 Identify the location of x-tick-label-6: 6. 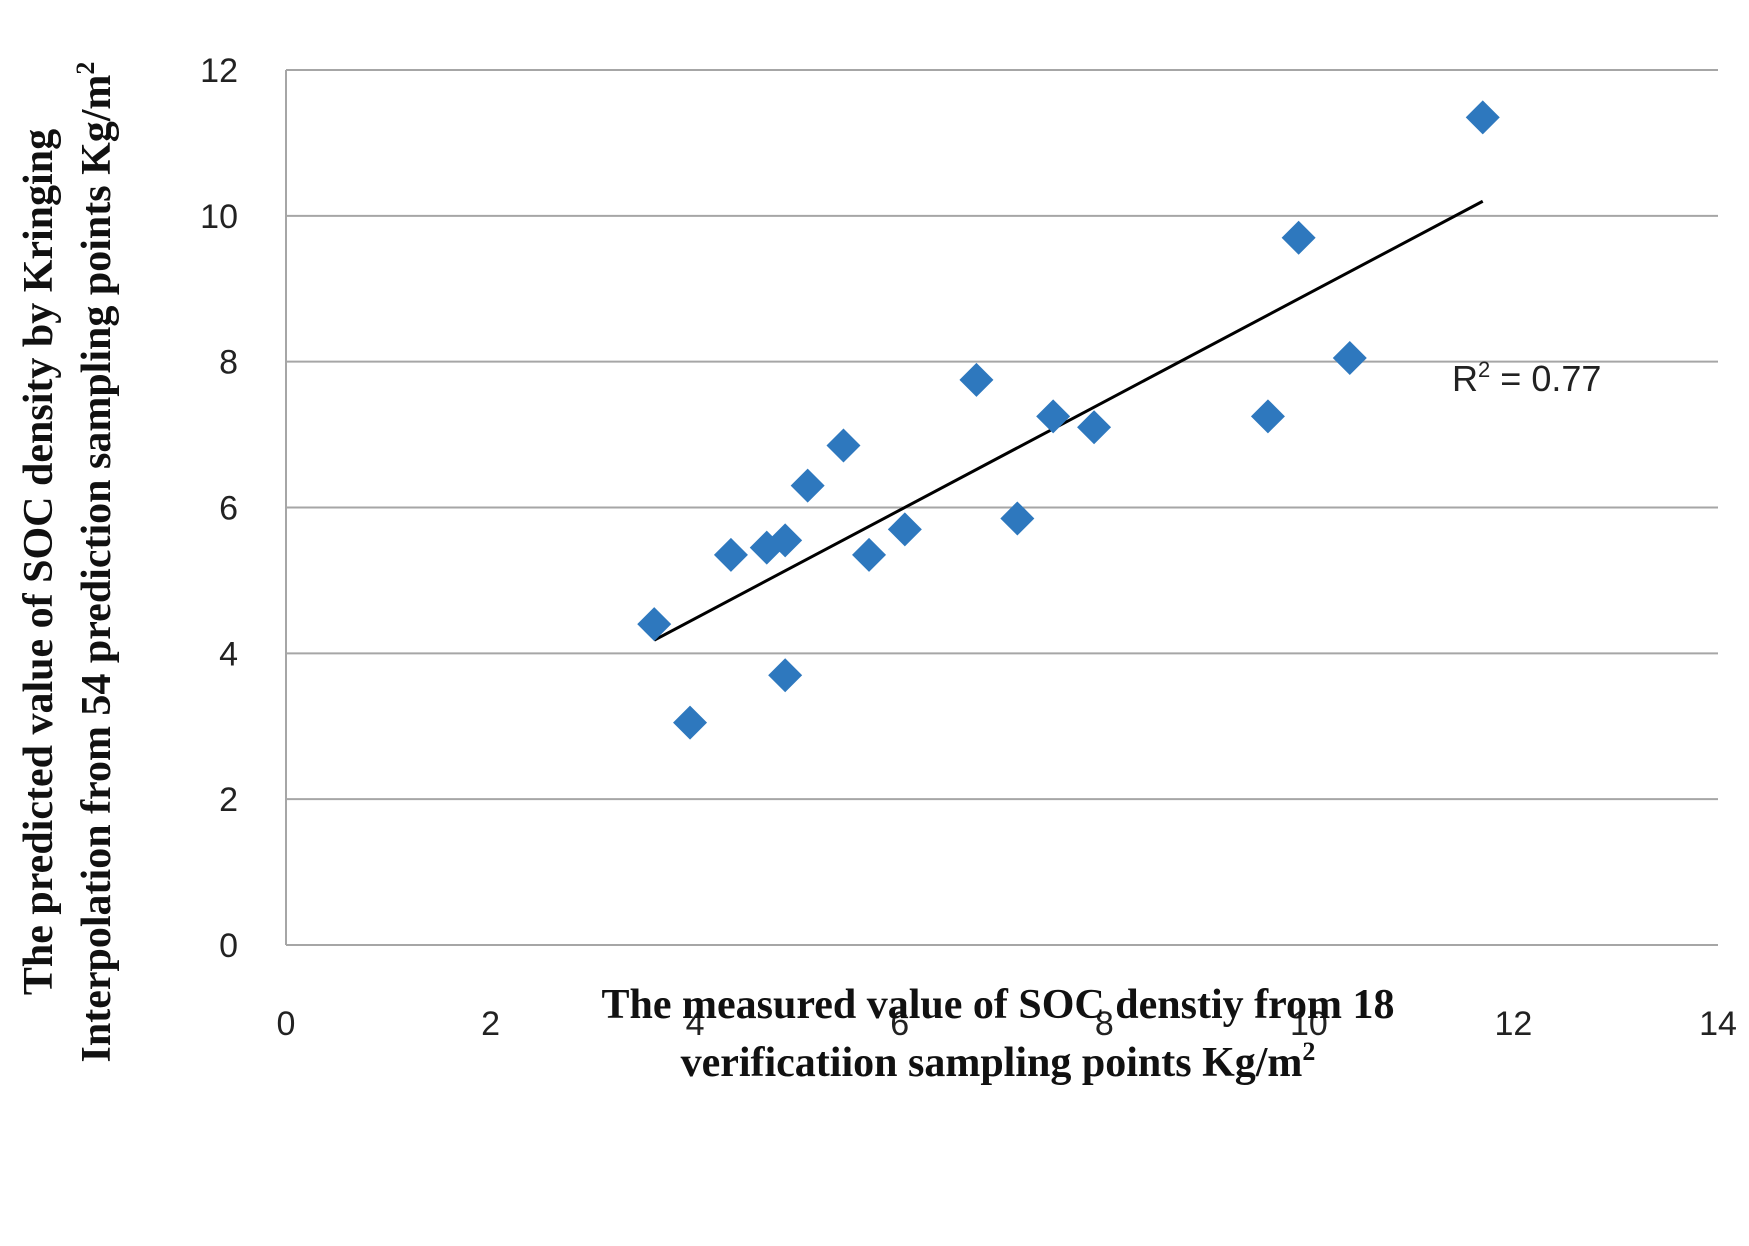
(899, 1024).